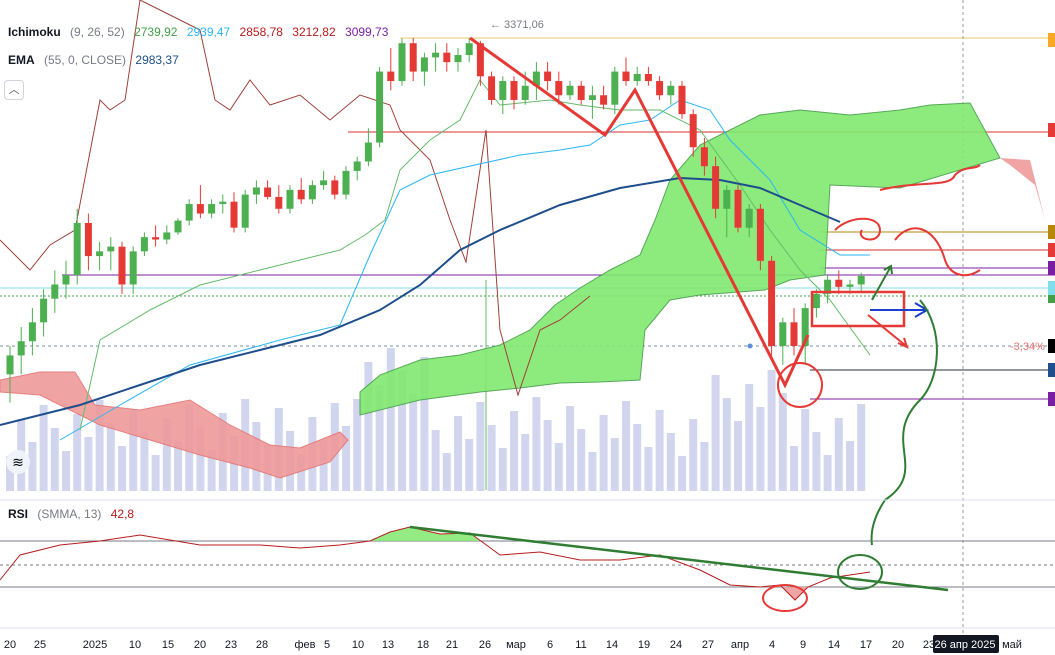  I want to click on ichimoku-value-span-b: 3099,73, so click(367, 32).